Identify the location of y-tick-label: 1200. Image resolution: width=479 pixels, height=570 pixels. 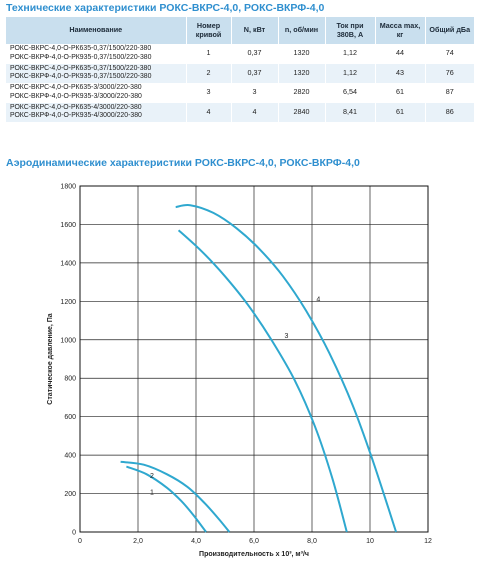
(68, 302).